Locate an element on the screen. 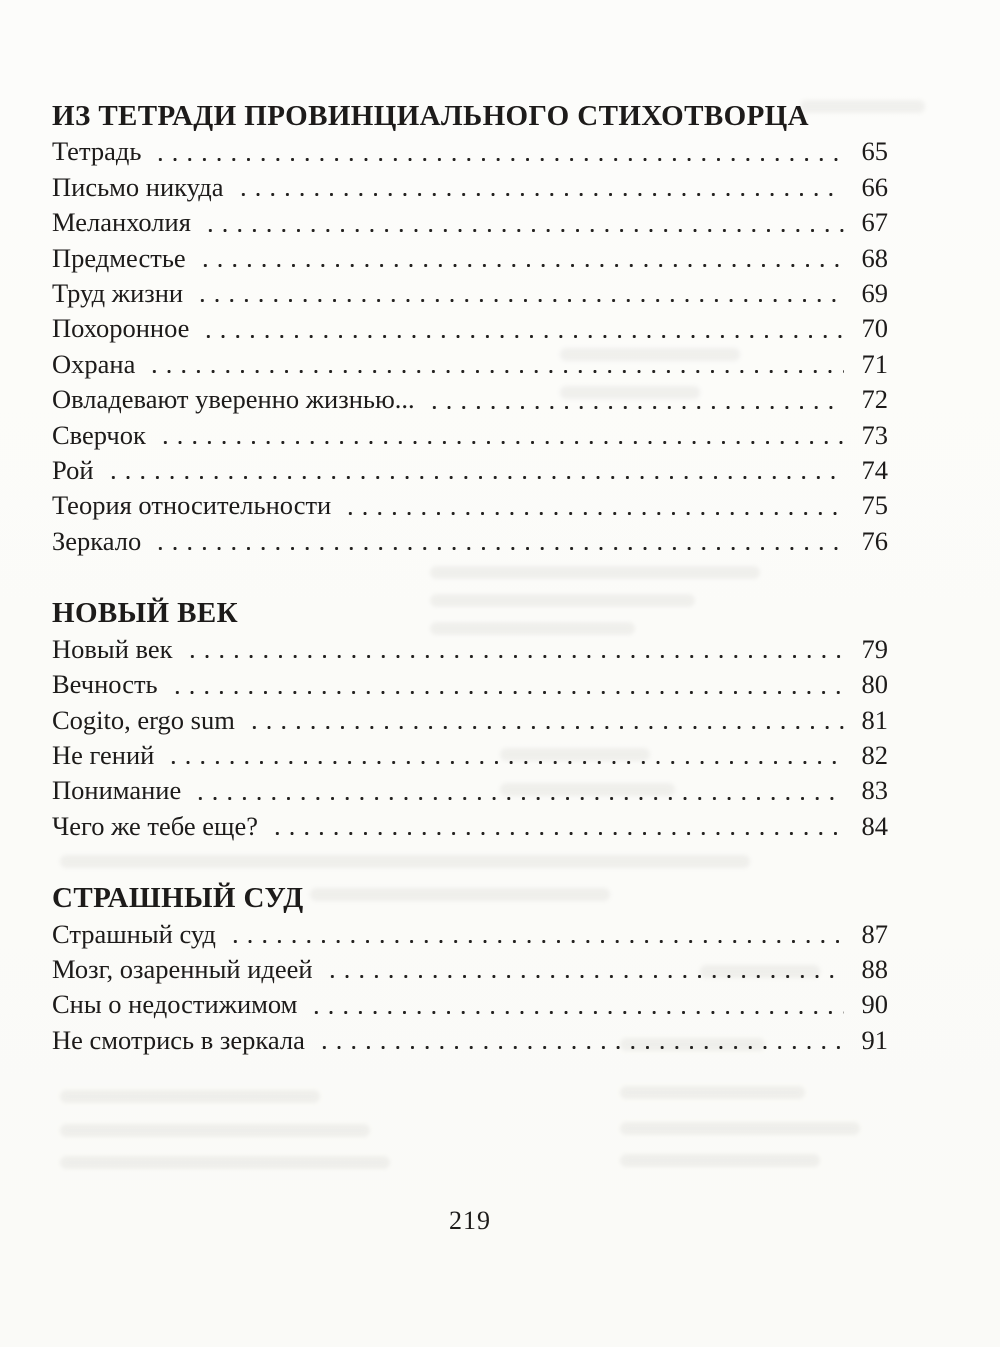 This screenshot has height=1347, width=1000. toc-entry-title: Охрана is located at coordinates (94, 363).